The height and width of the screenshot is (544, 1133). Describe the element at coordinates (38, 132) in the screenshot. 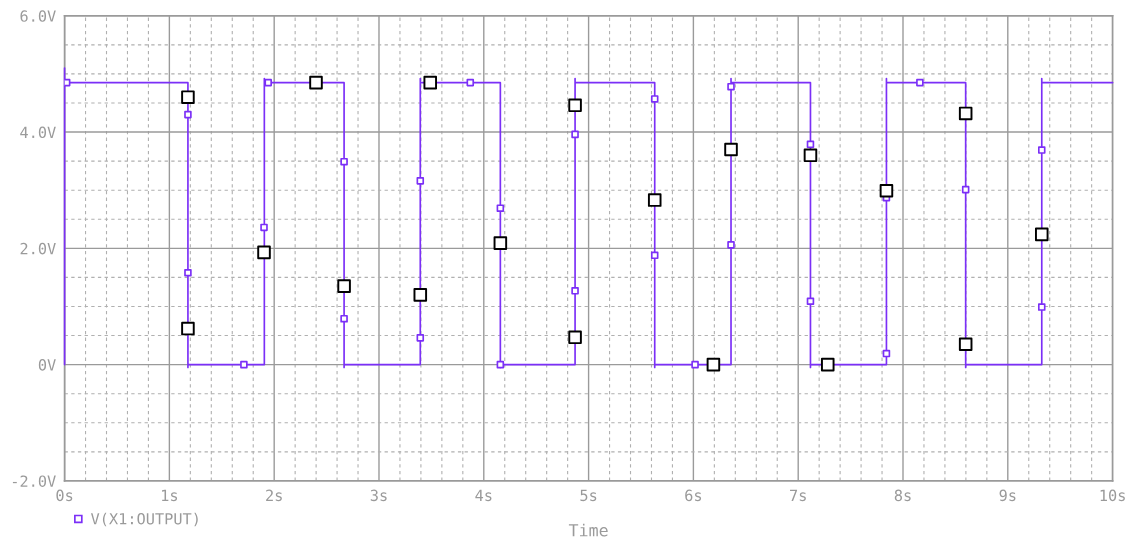

I see `y-tick-label: 4.0V` at that location.